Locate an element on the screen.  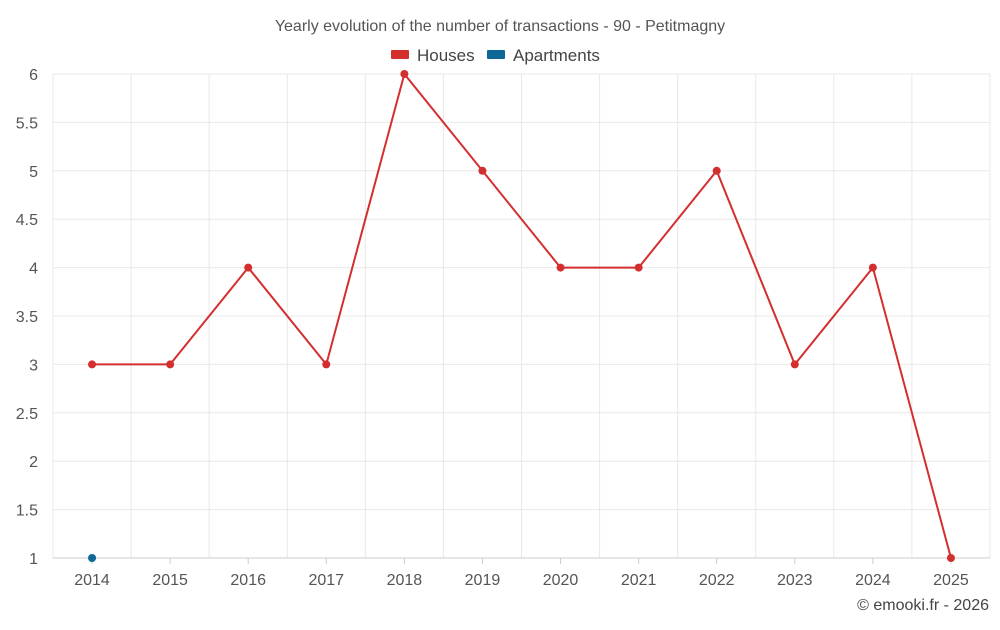
y-tick-label: 1 is located at coordinates (33, 559).